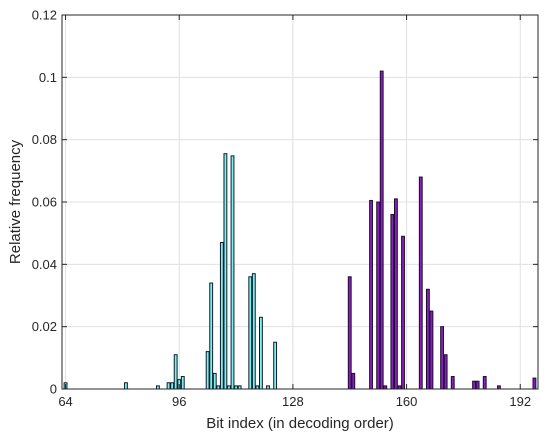 Image resolution: width=550 pixels, height=443 pixels. What do you see at coordinates (44, 326) in the screenshot?
I see `y-tick-label: 0.02` at bounding box center [44, 326].